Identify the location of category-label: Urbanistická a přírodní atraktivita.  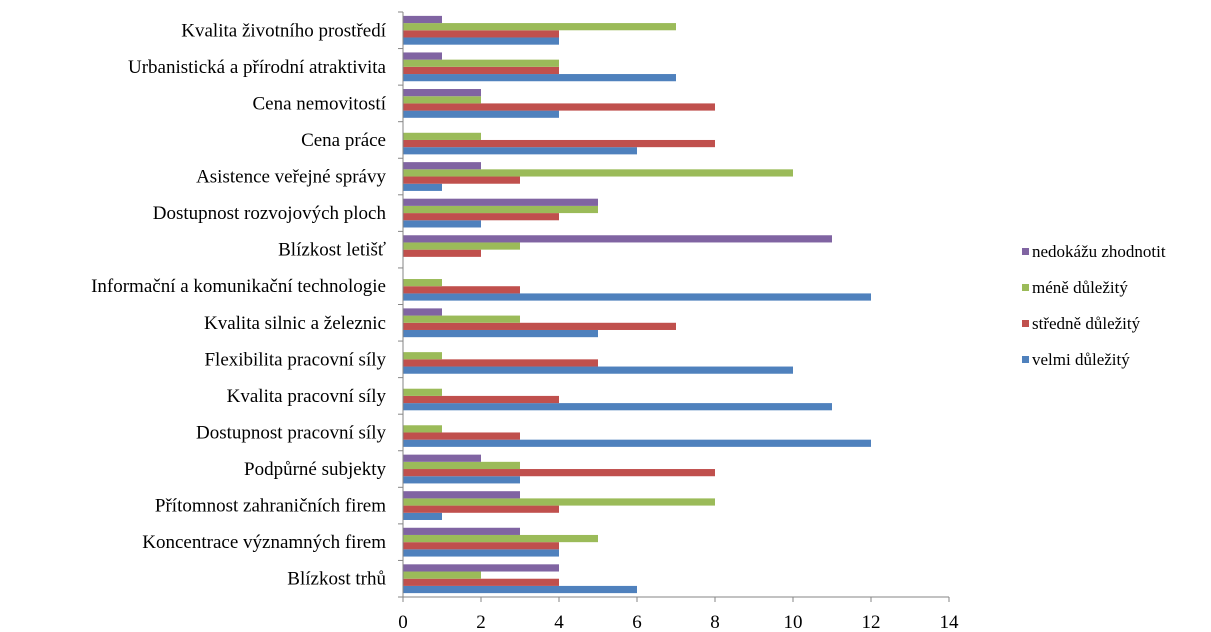
(257, 67).